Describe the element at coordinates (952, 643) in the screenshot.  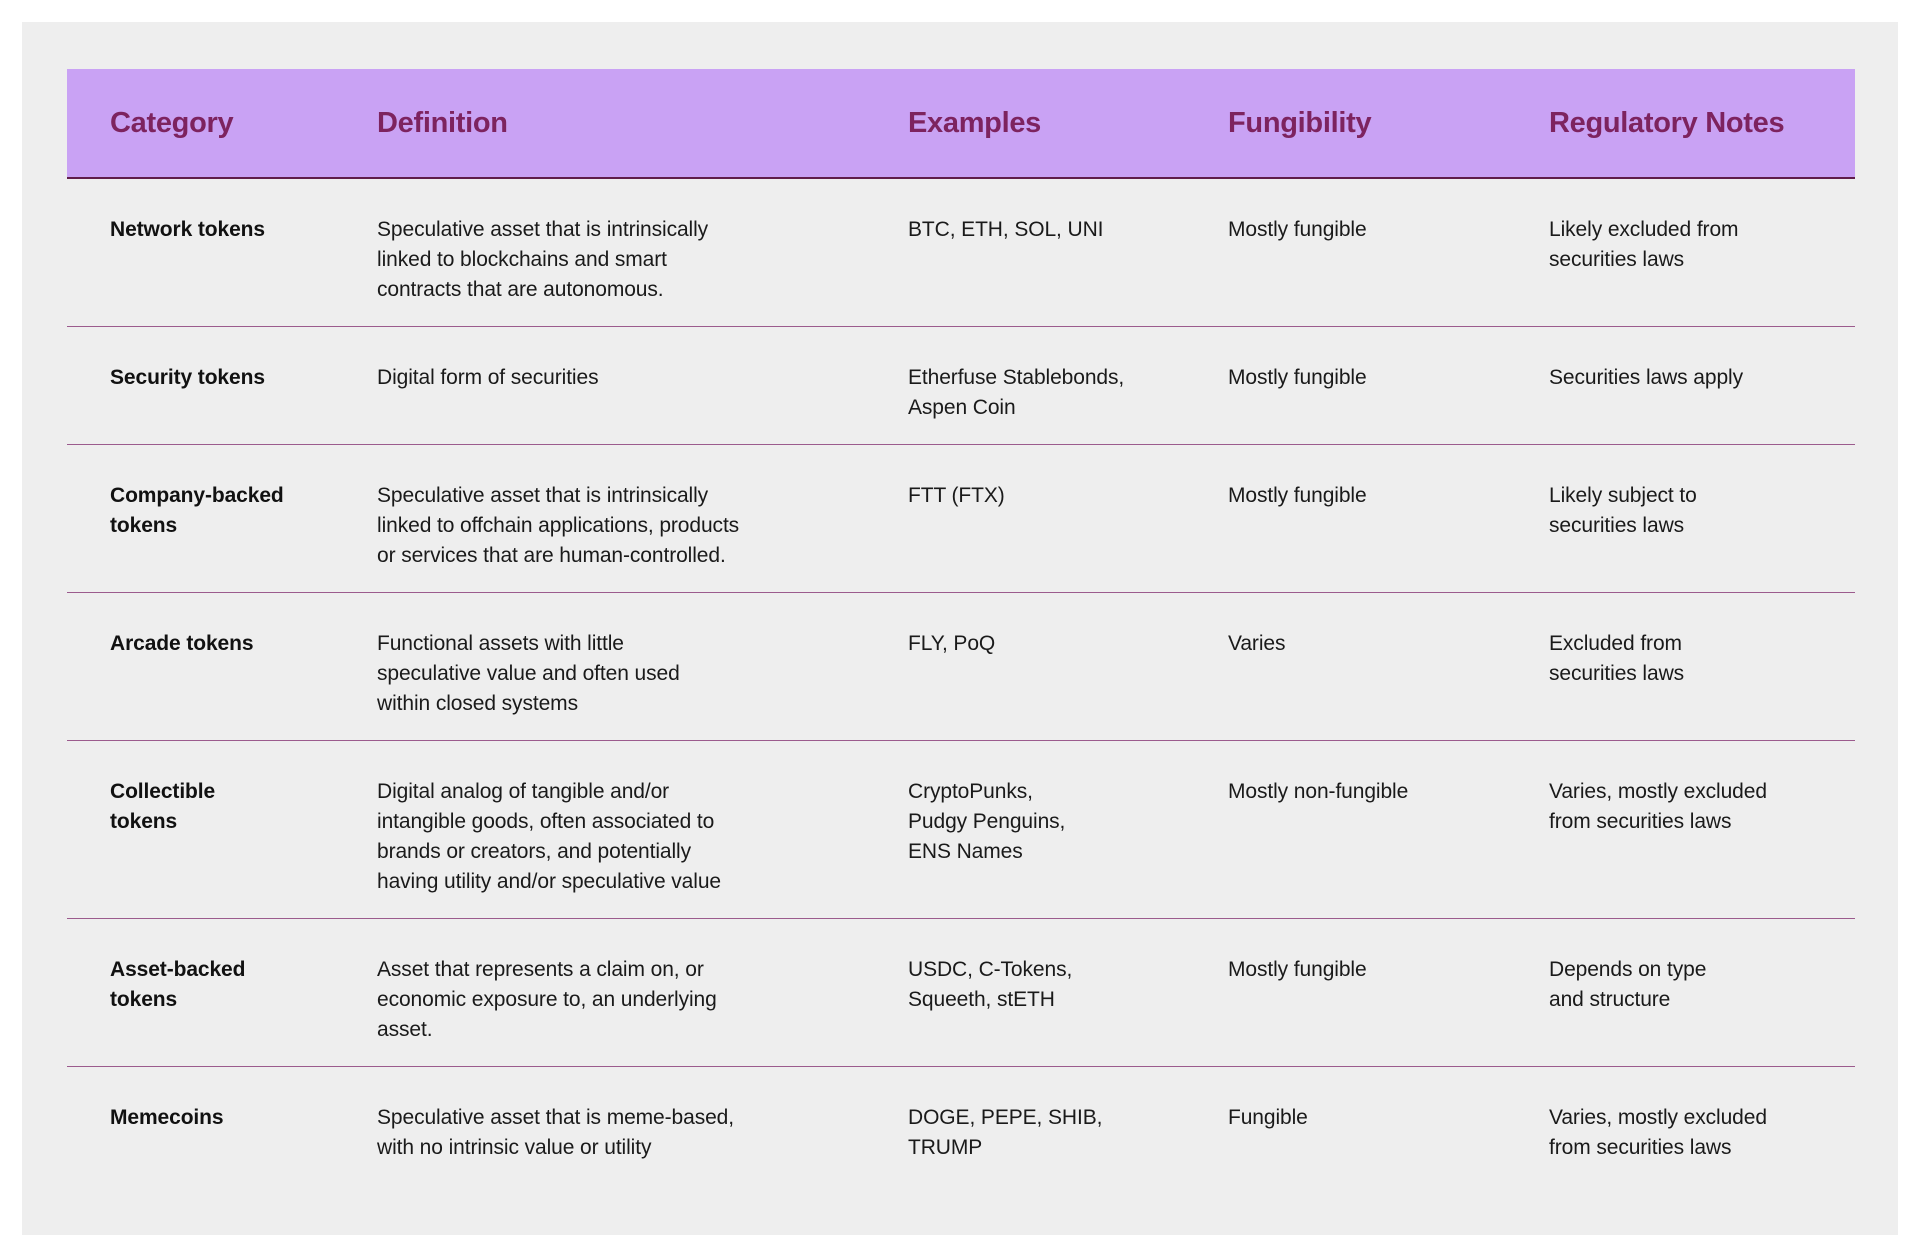
I see `cell-examples: FLY, PoQ` at that location.